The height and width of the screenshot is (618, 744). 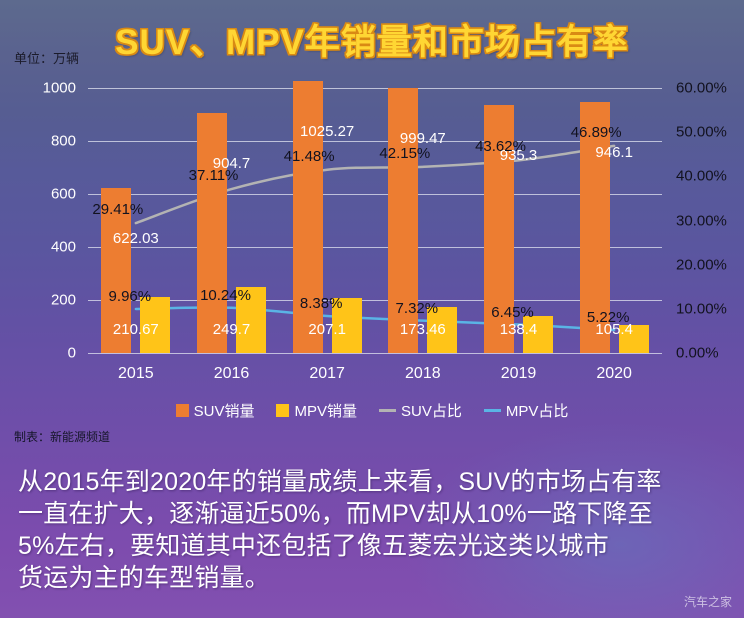 I want to click on legend-label: MPV销量, so click(x=325, y=411).